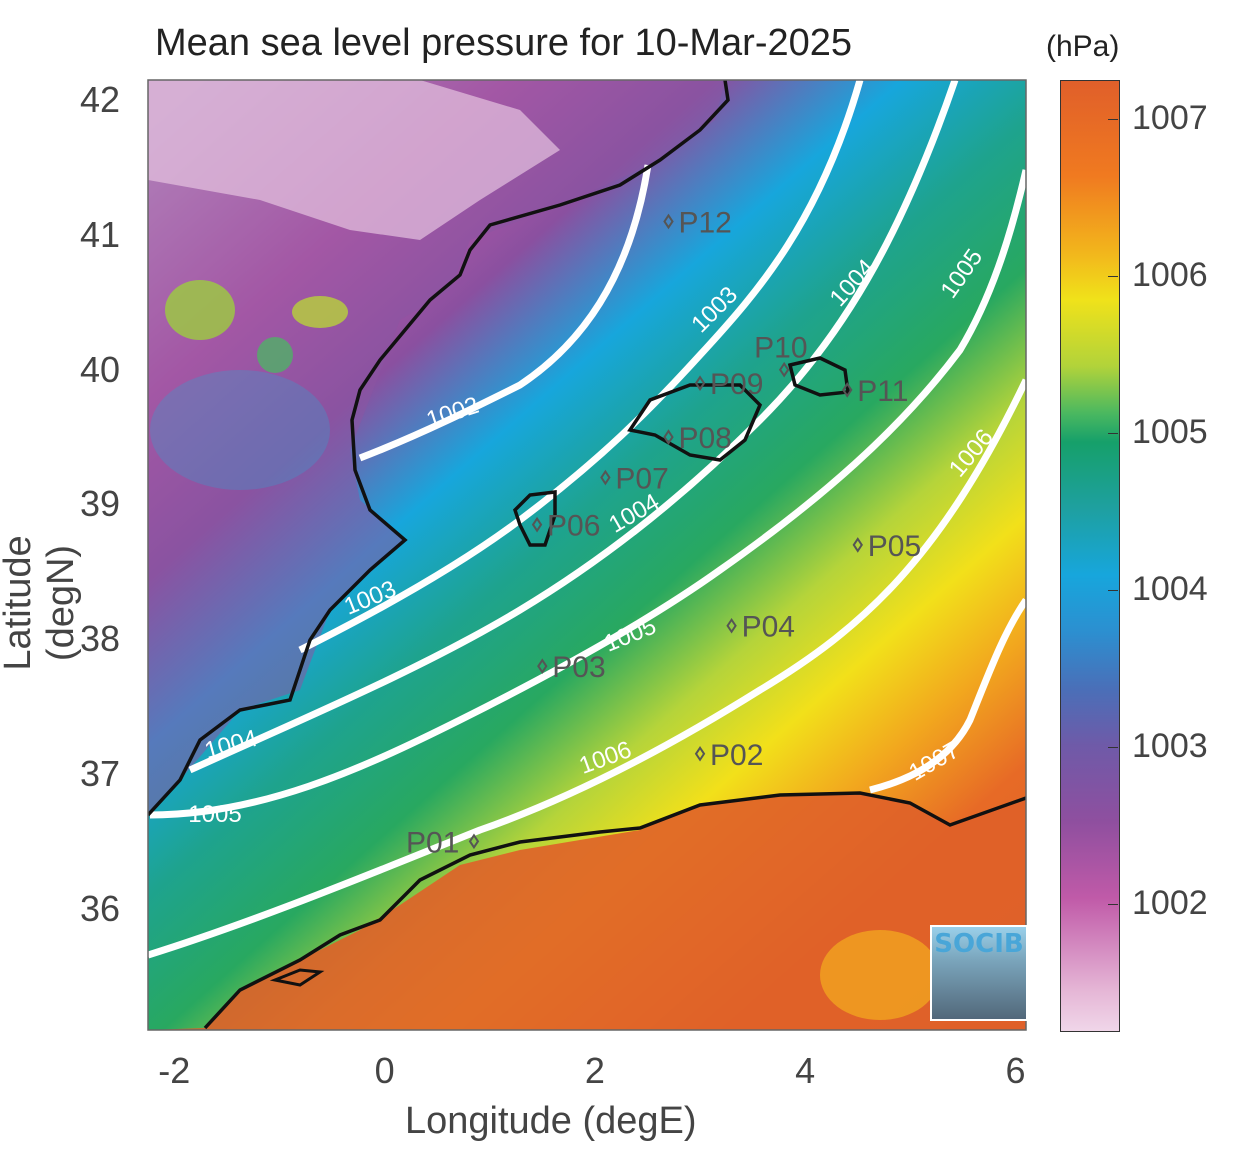 The height and width of the screenshot is (1173, 1243). I want to click on colorbar-tick-label: 1005, so click(1170, 432).